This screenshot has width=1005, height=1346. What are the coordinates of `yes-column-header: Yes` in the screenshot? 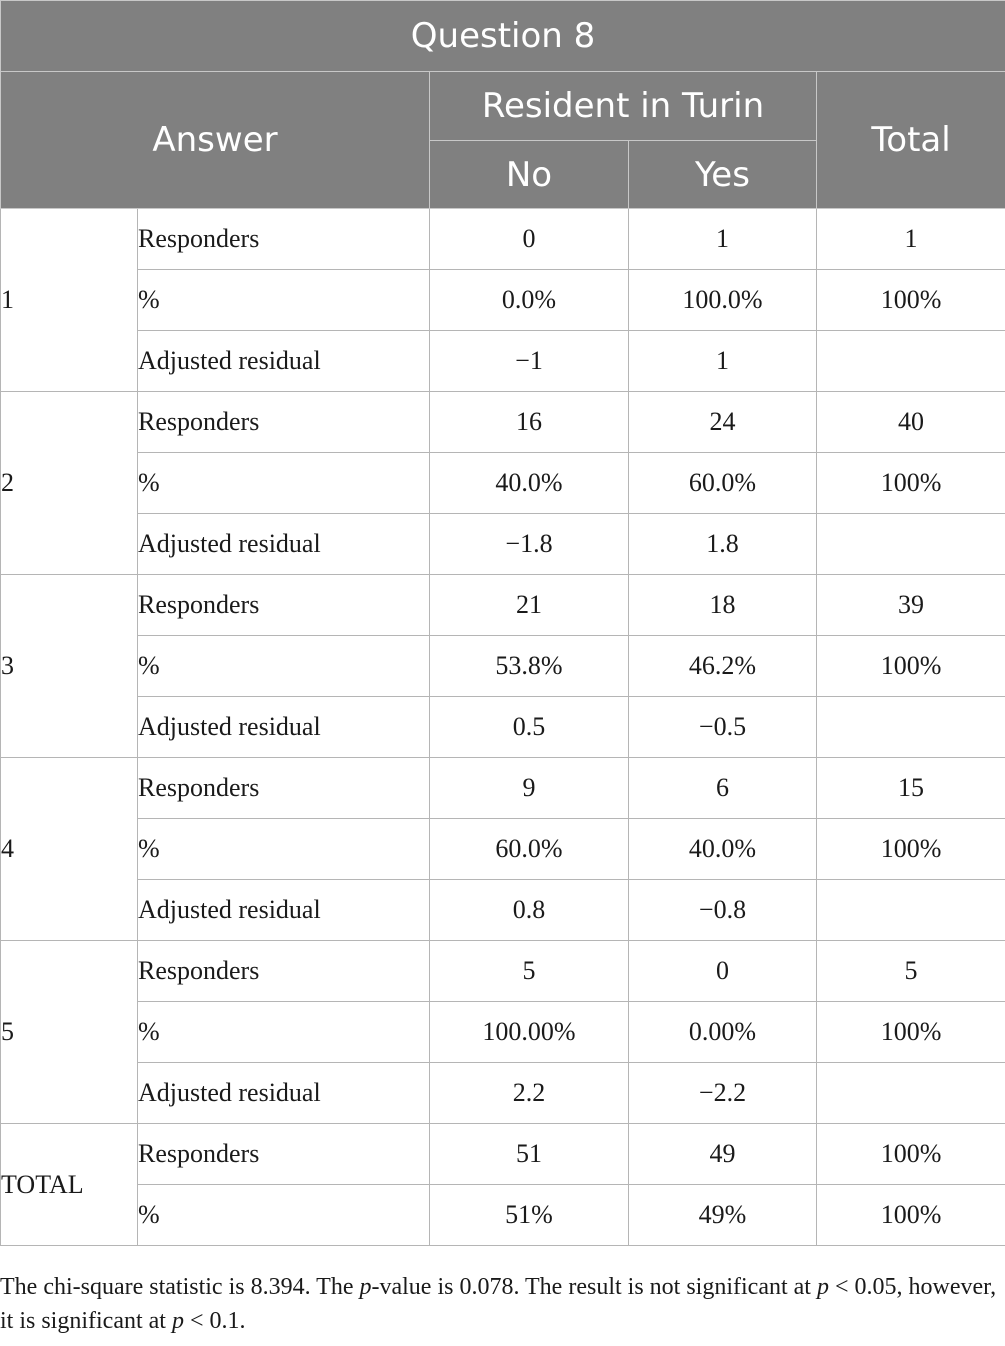 It's located at (722, 174).